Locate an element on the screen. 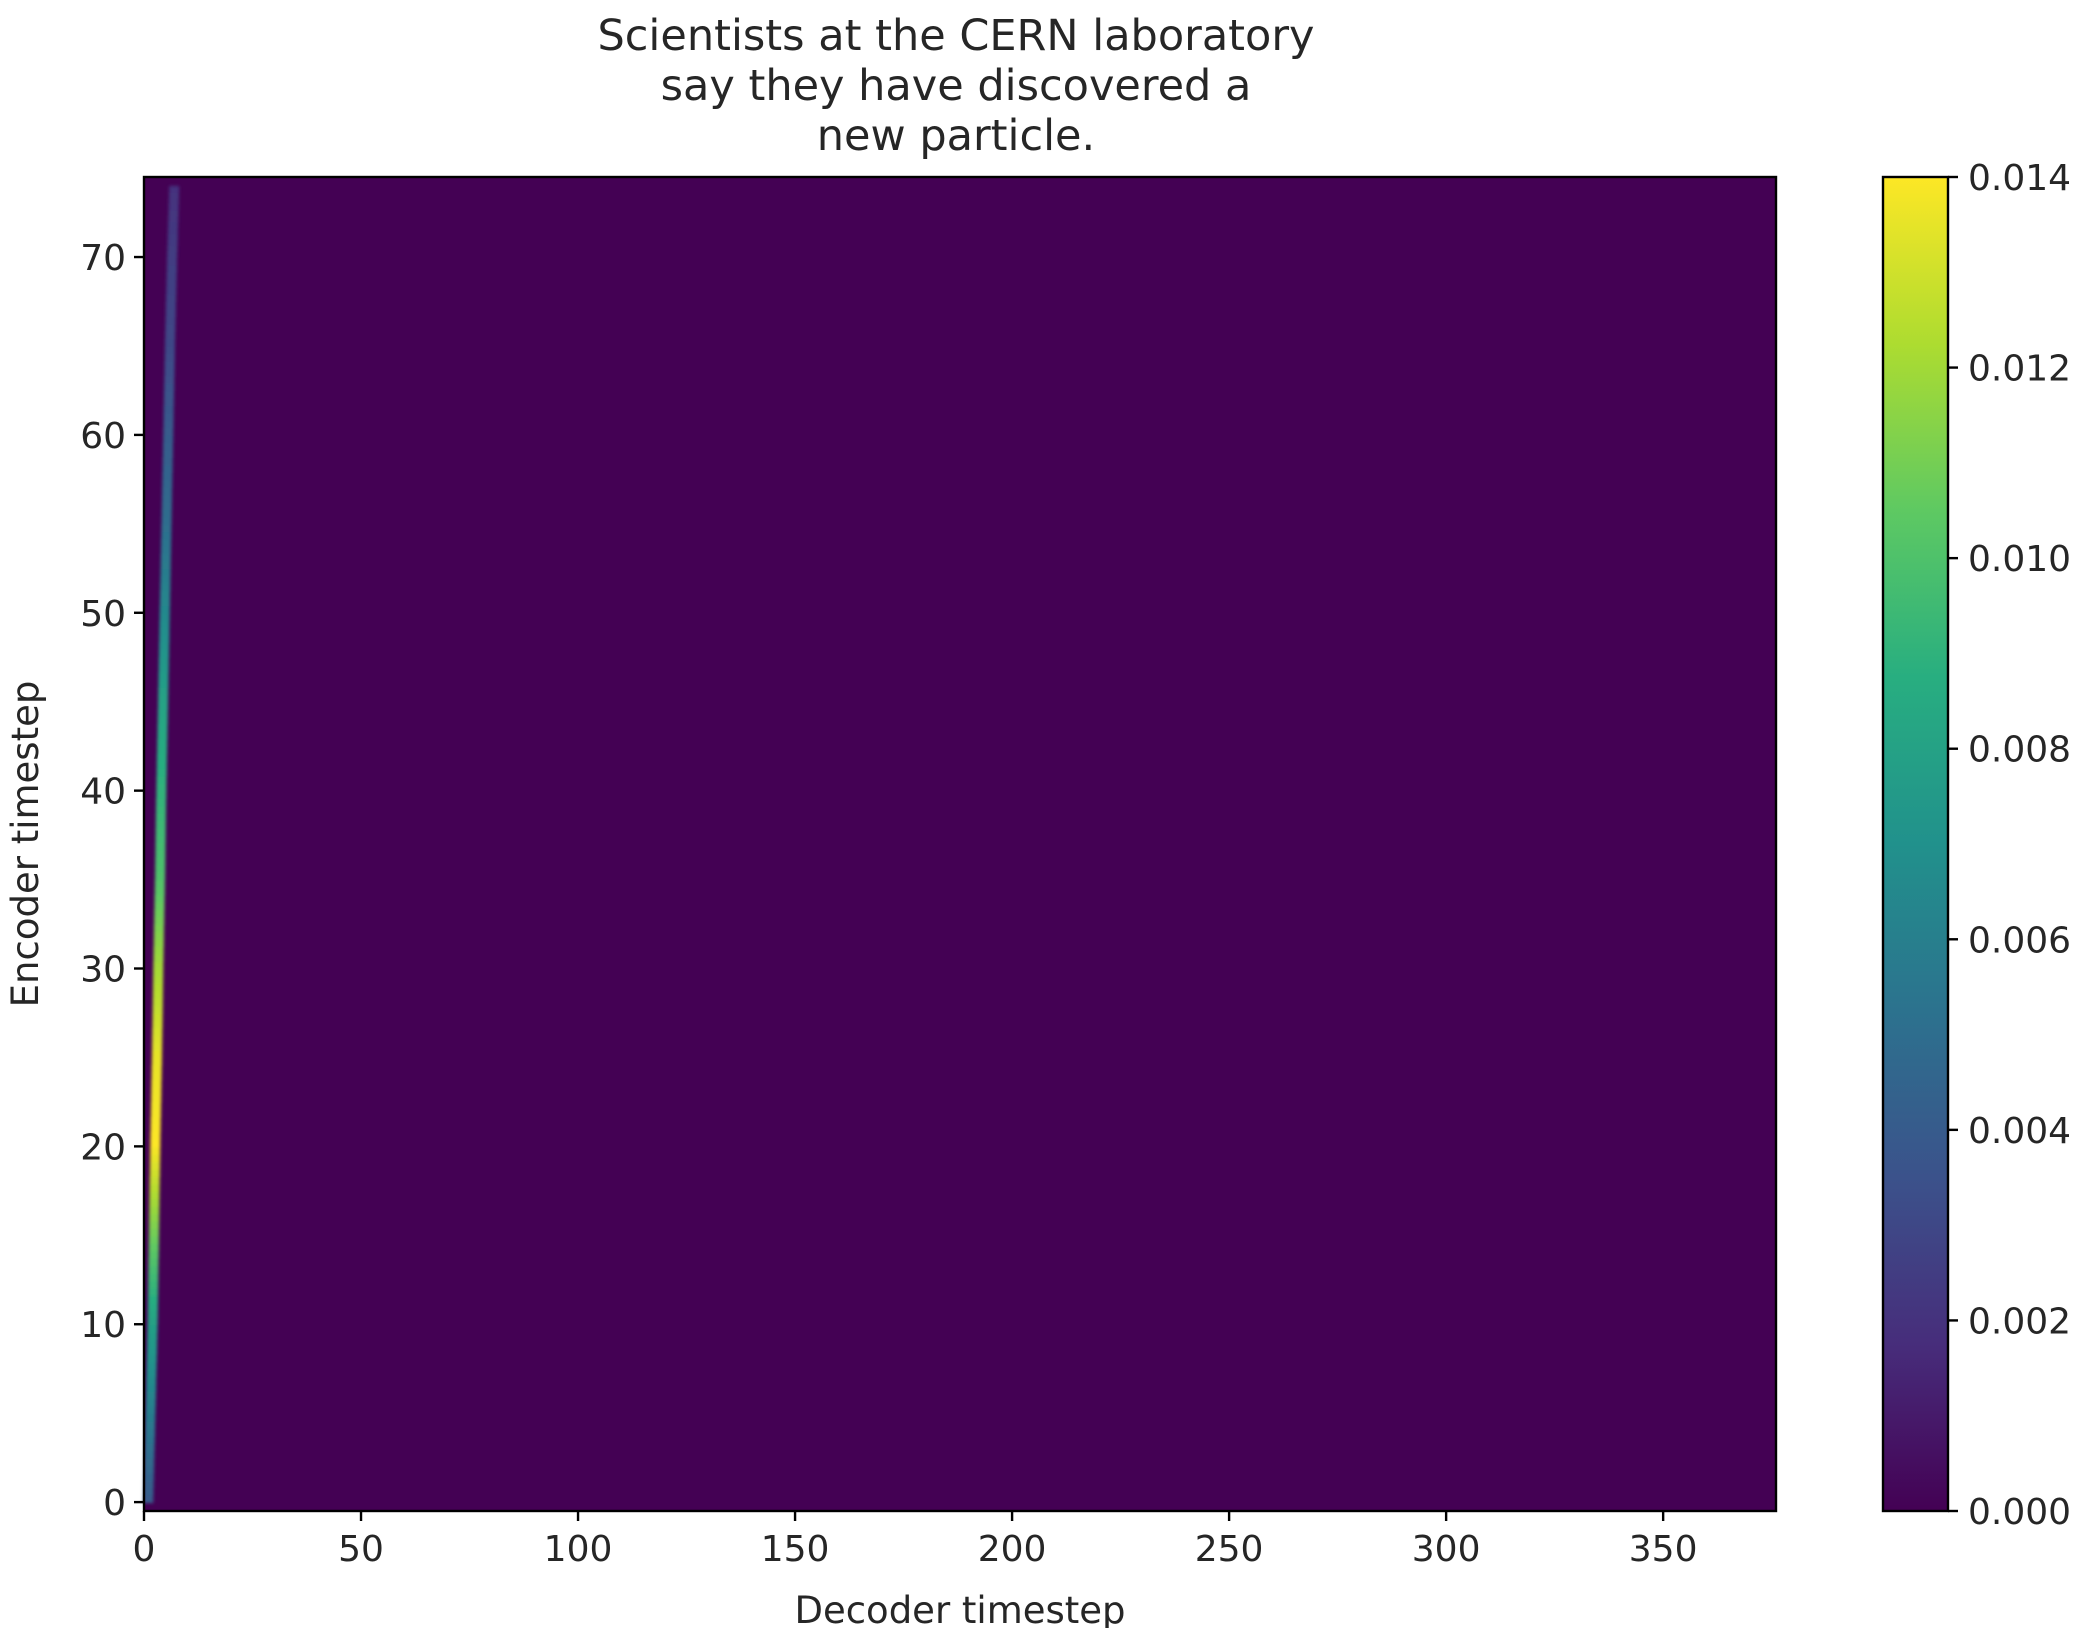 Image resolution: width=2091 pixels, height=1628 pixels. y-tick-label: 10 is located at coordinates (103, 1325).